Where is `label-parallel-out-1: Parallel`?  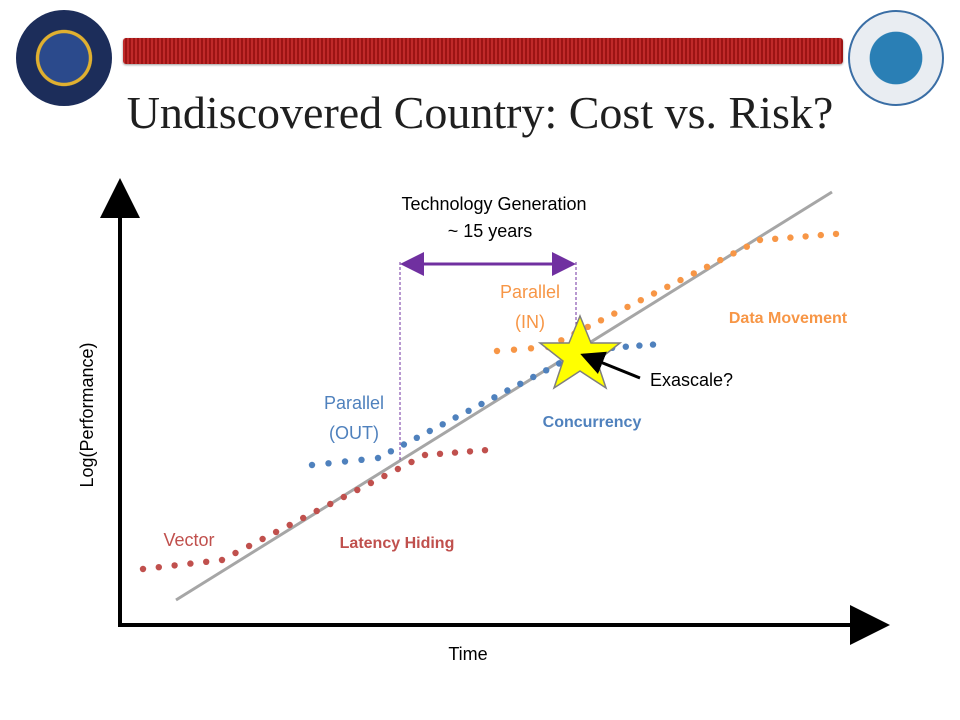
label-parallel-out-1: Parallel is located at coordinates (354, 403).